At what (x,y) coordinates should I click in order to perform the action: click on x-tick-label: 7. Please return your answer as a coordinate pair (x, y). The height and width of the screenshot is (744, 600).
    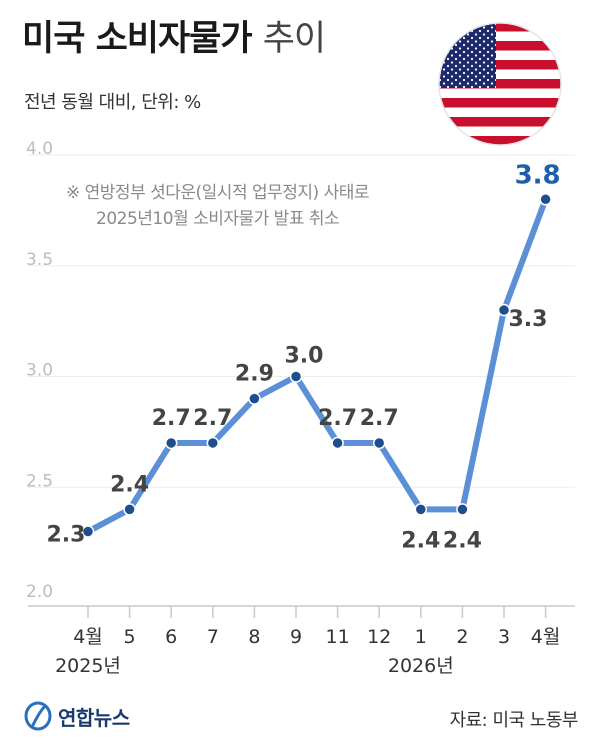
    Looking at the image, I should click on (213, 637).